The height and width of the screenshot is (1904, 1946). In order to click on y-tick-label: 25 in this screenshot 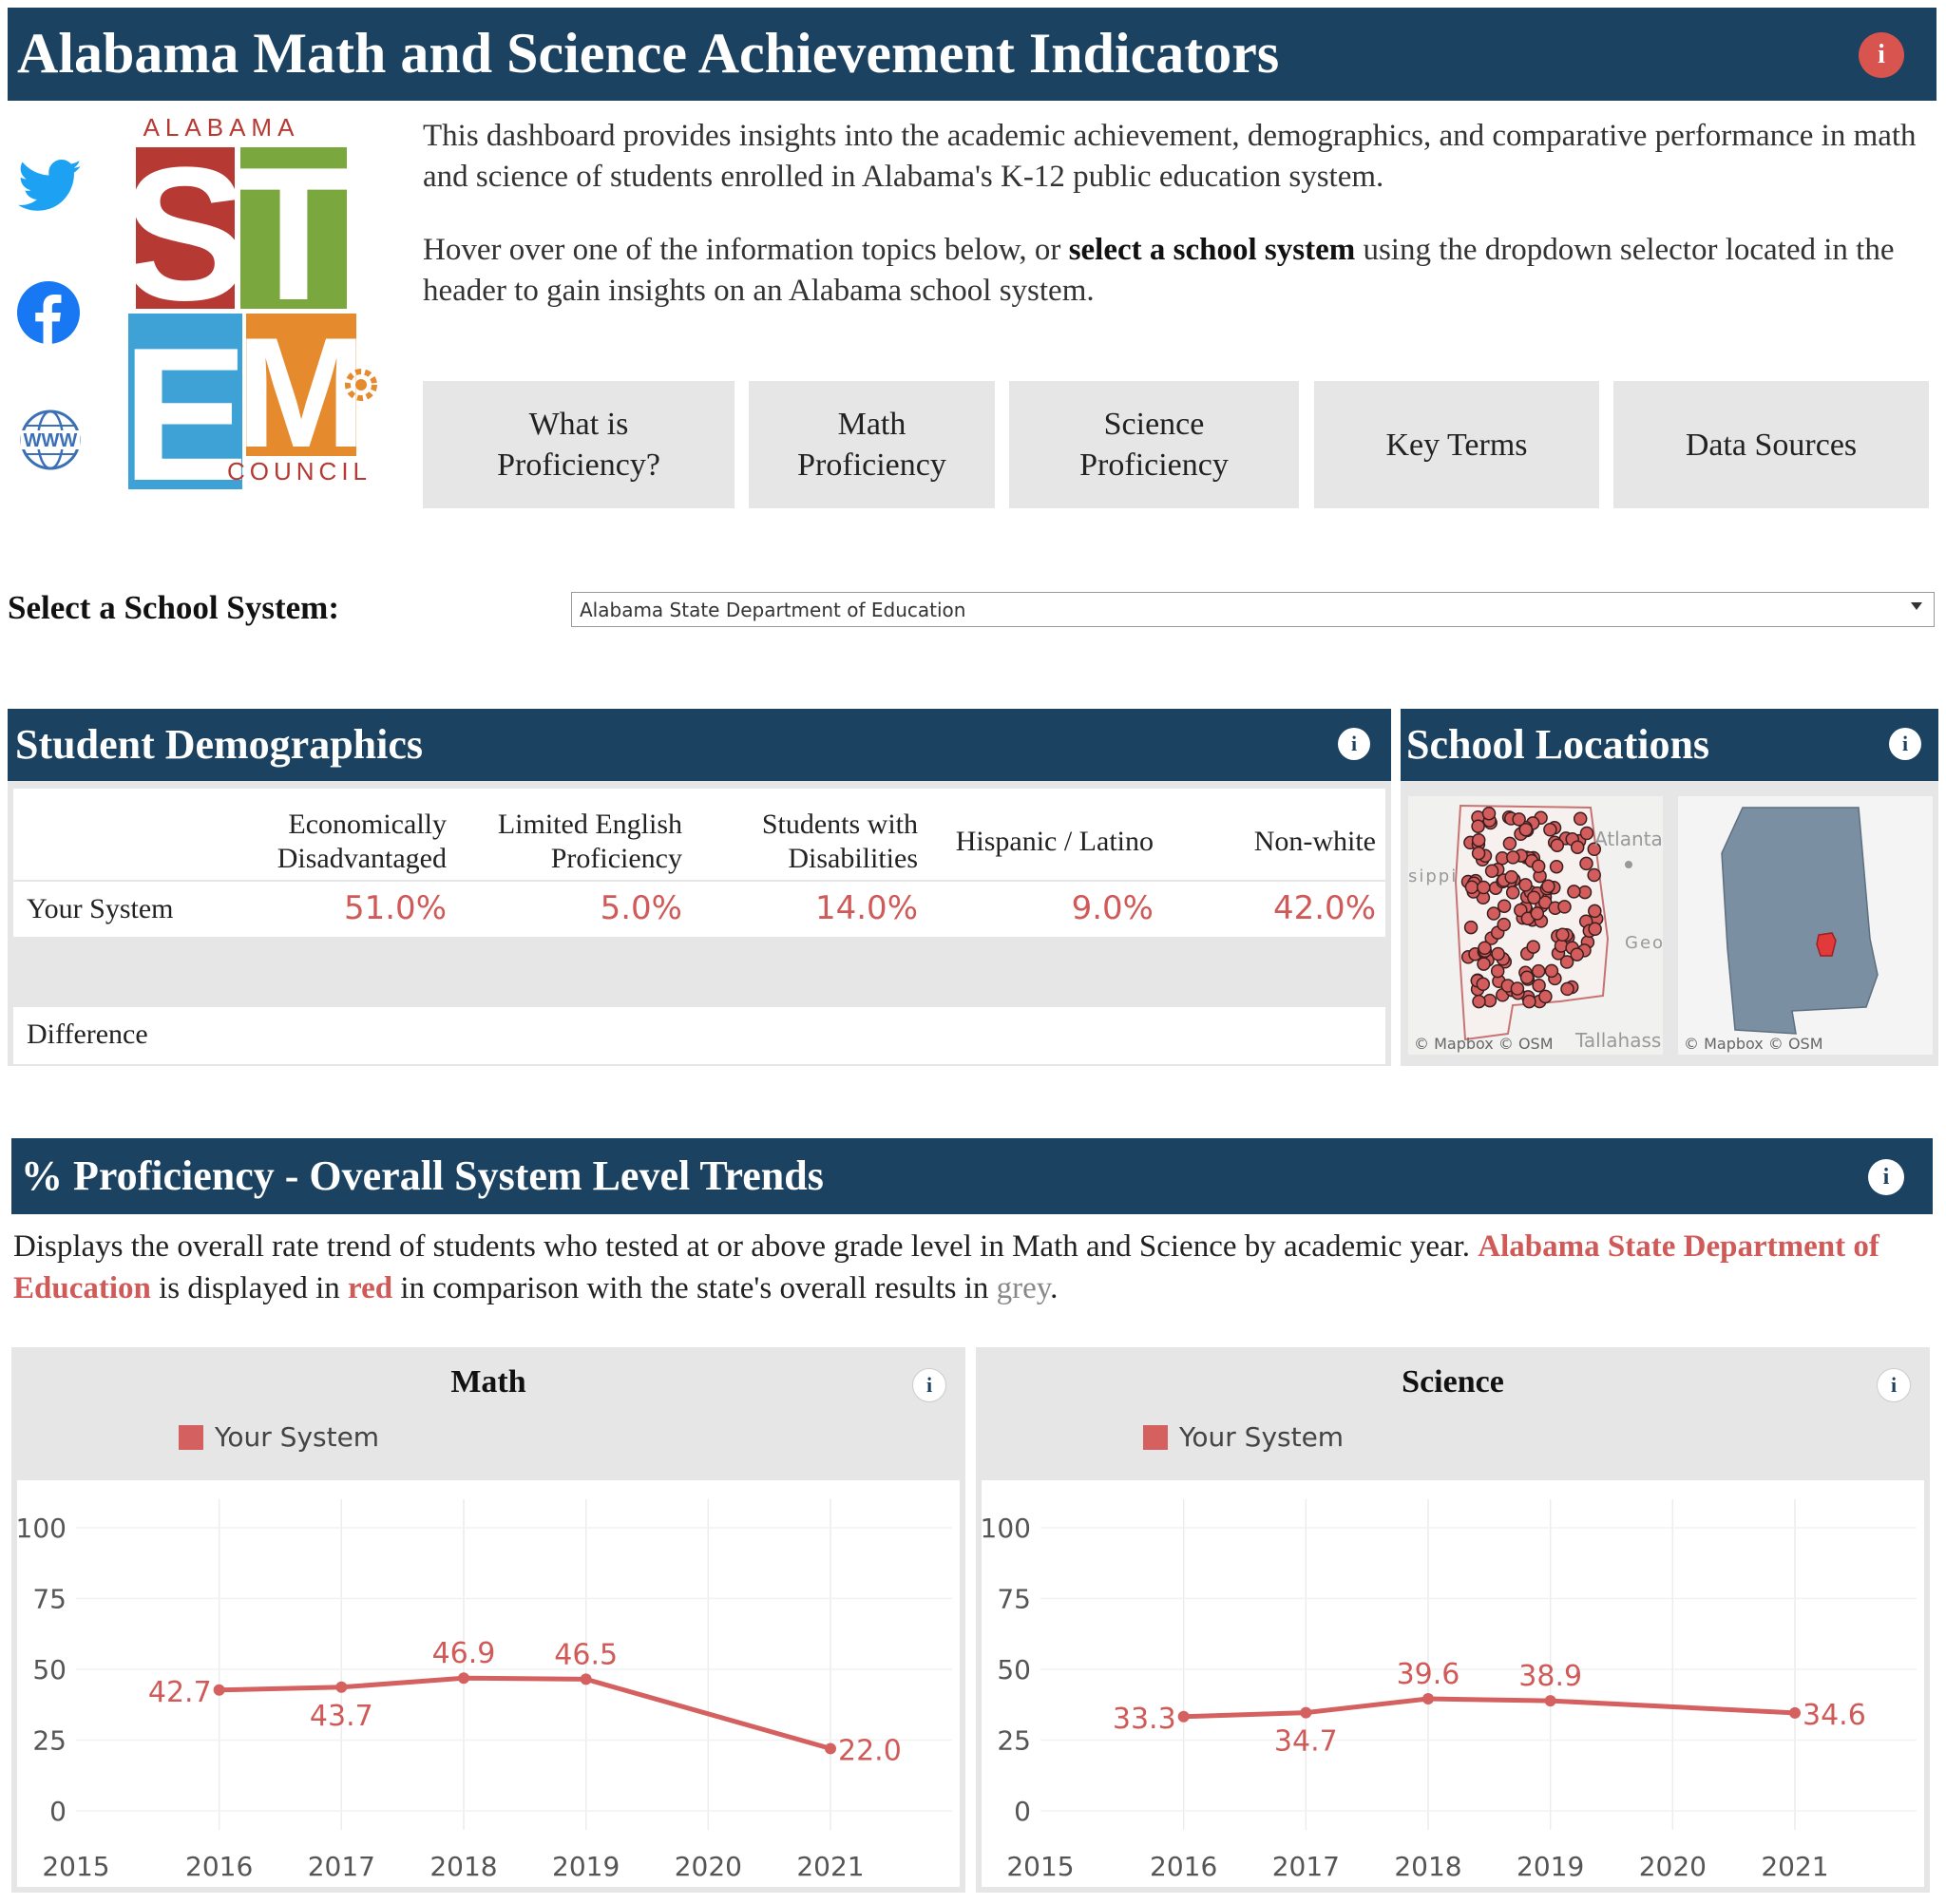, I will do `click(49, 1741)`.